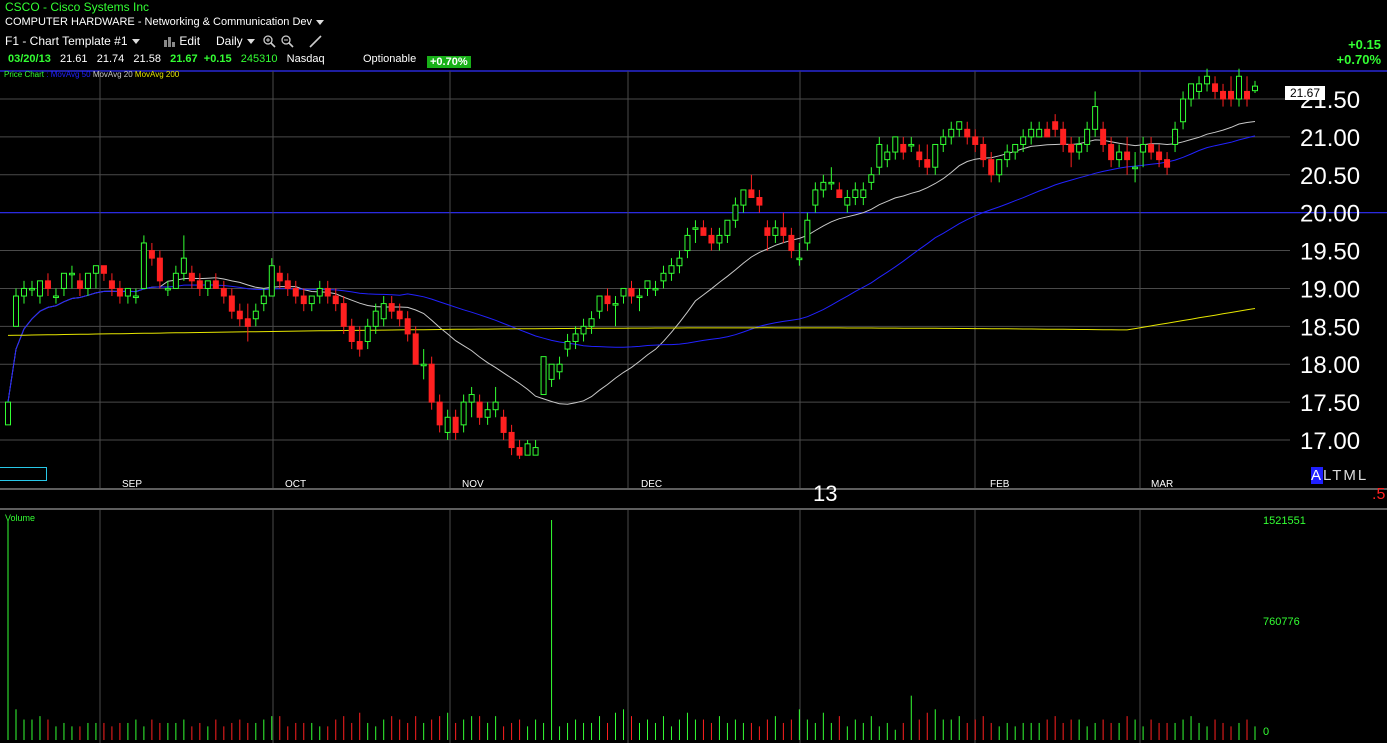  What do you see at coordinates (1330, 289) in the screenshot?
I see `price-tick: 19.00` at bounding box center [1330, 289].